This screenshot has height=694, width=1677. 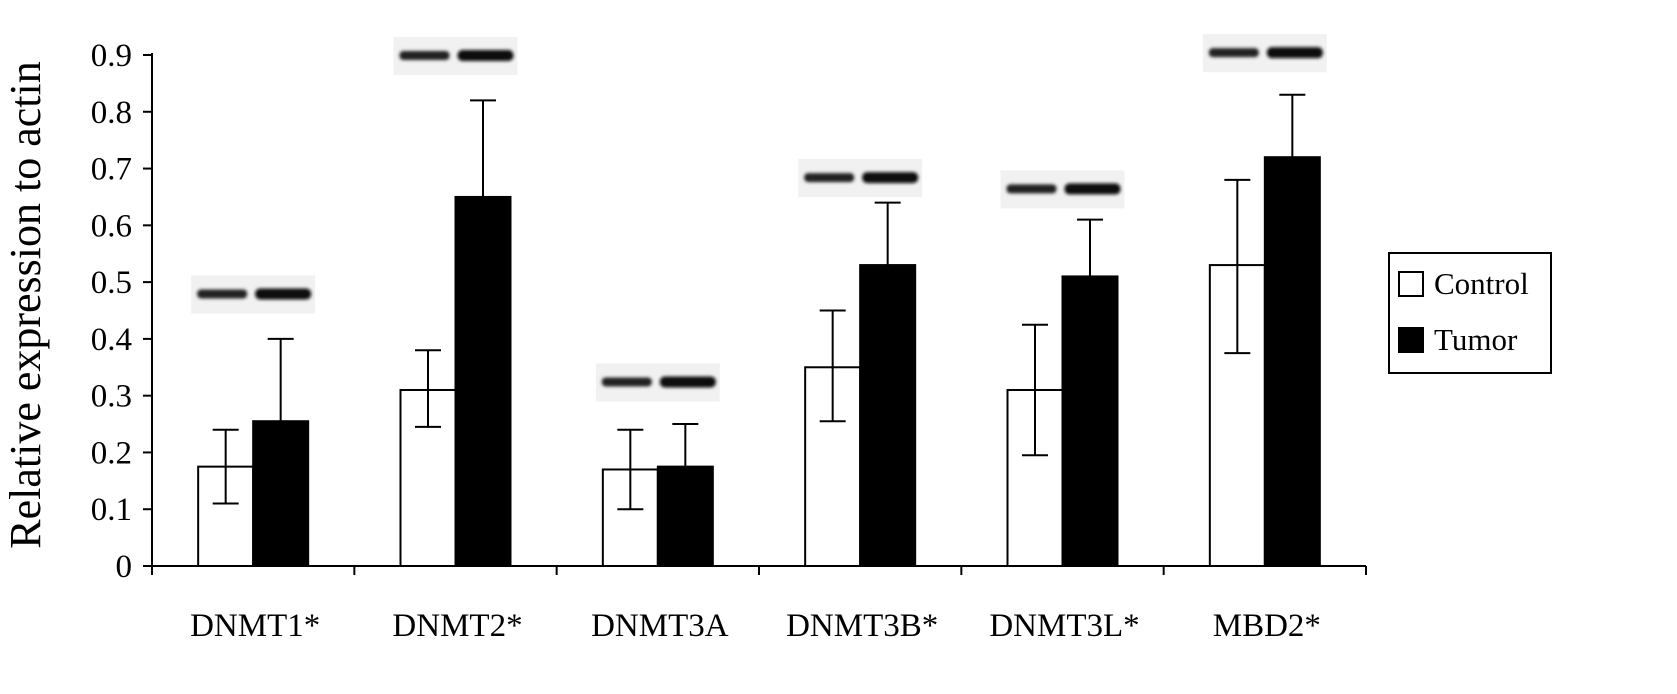 What do you see at coordinates (111, 340) in the screenshot?
I see `y-tick-label: 0.4` at bounding box center [111, 340].